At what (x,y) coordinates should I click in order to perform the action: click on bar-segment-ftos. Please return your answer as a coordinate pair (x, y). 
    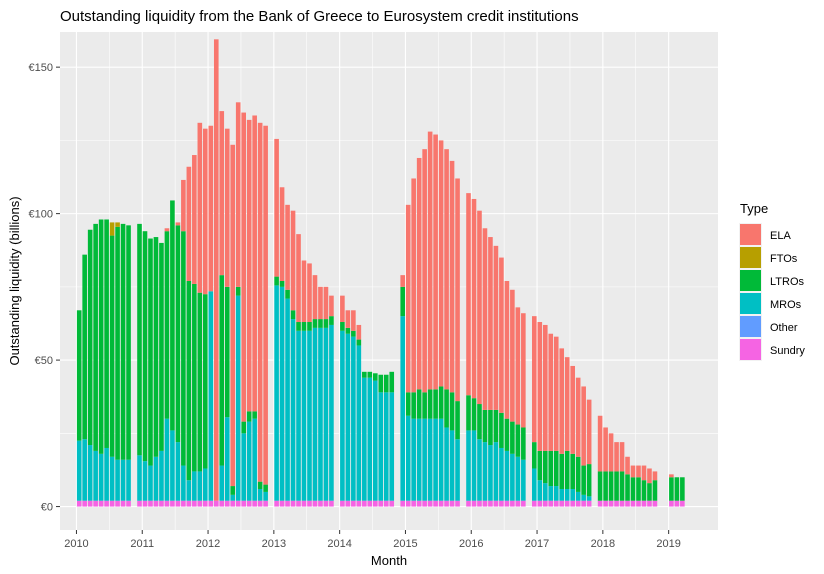
    Looking at the image, I should click on (112, 229).